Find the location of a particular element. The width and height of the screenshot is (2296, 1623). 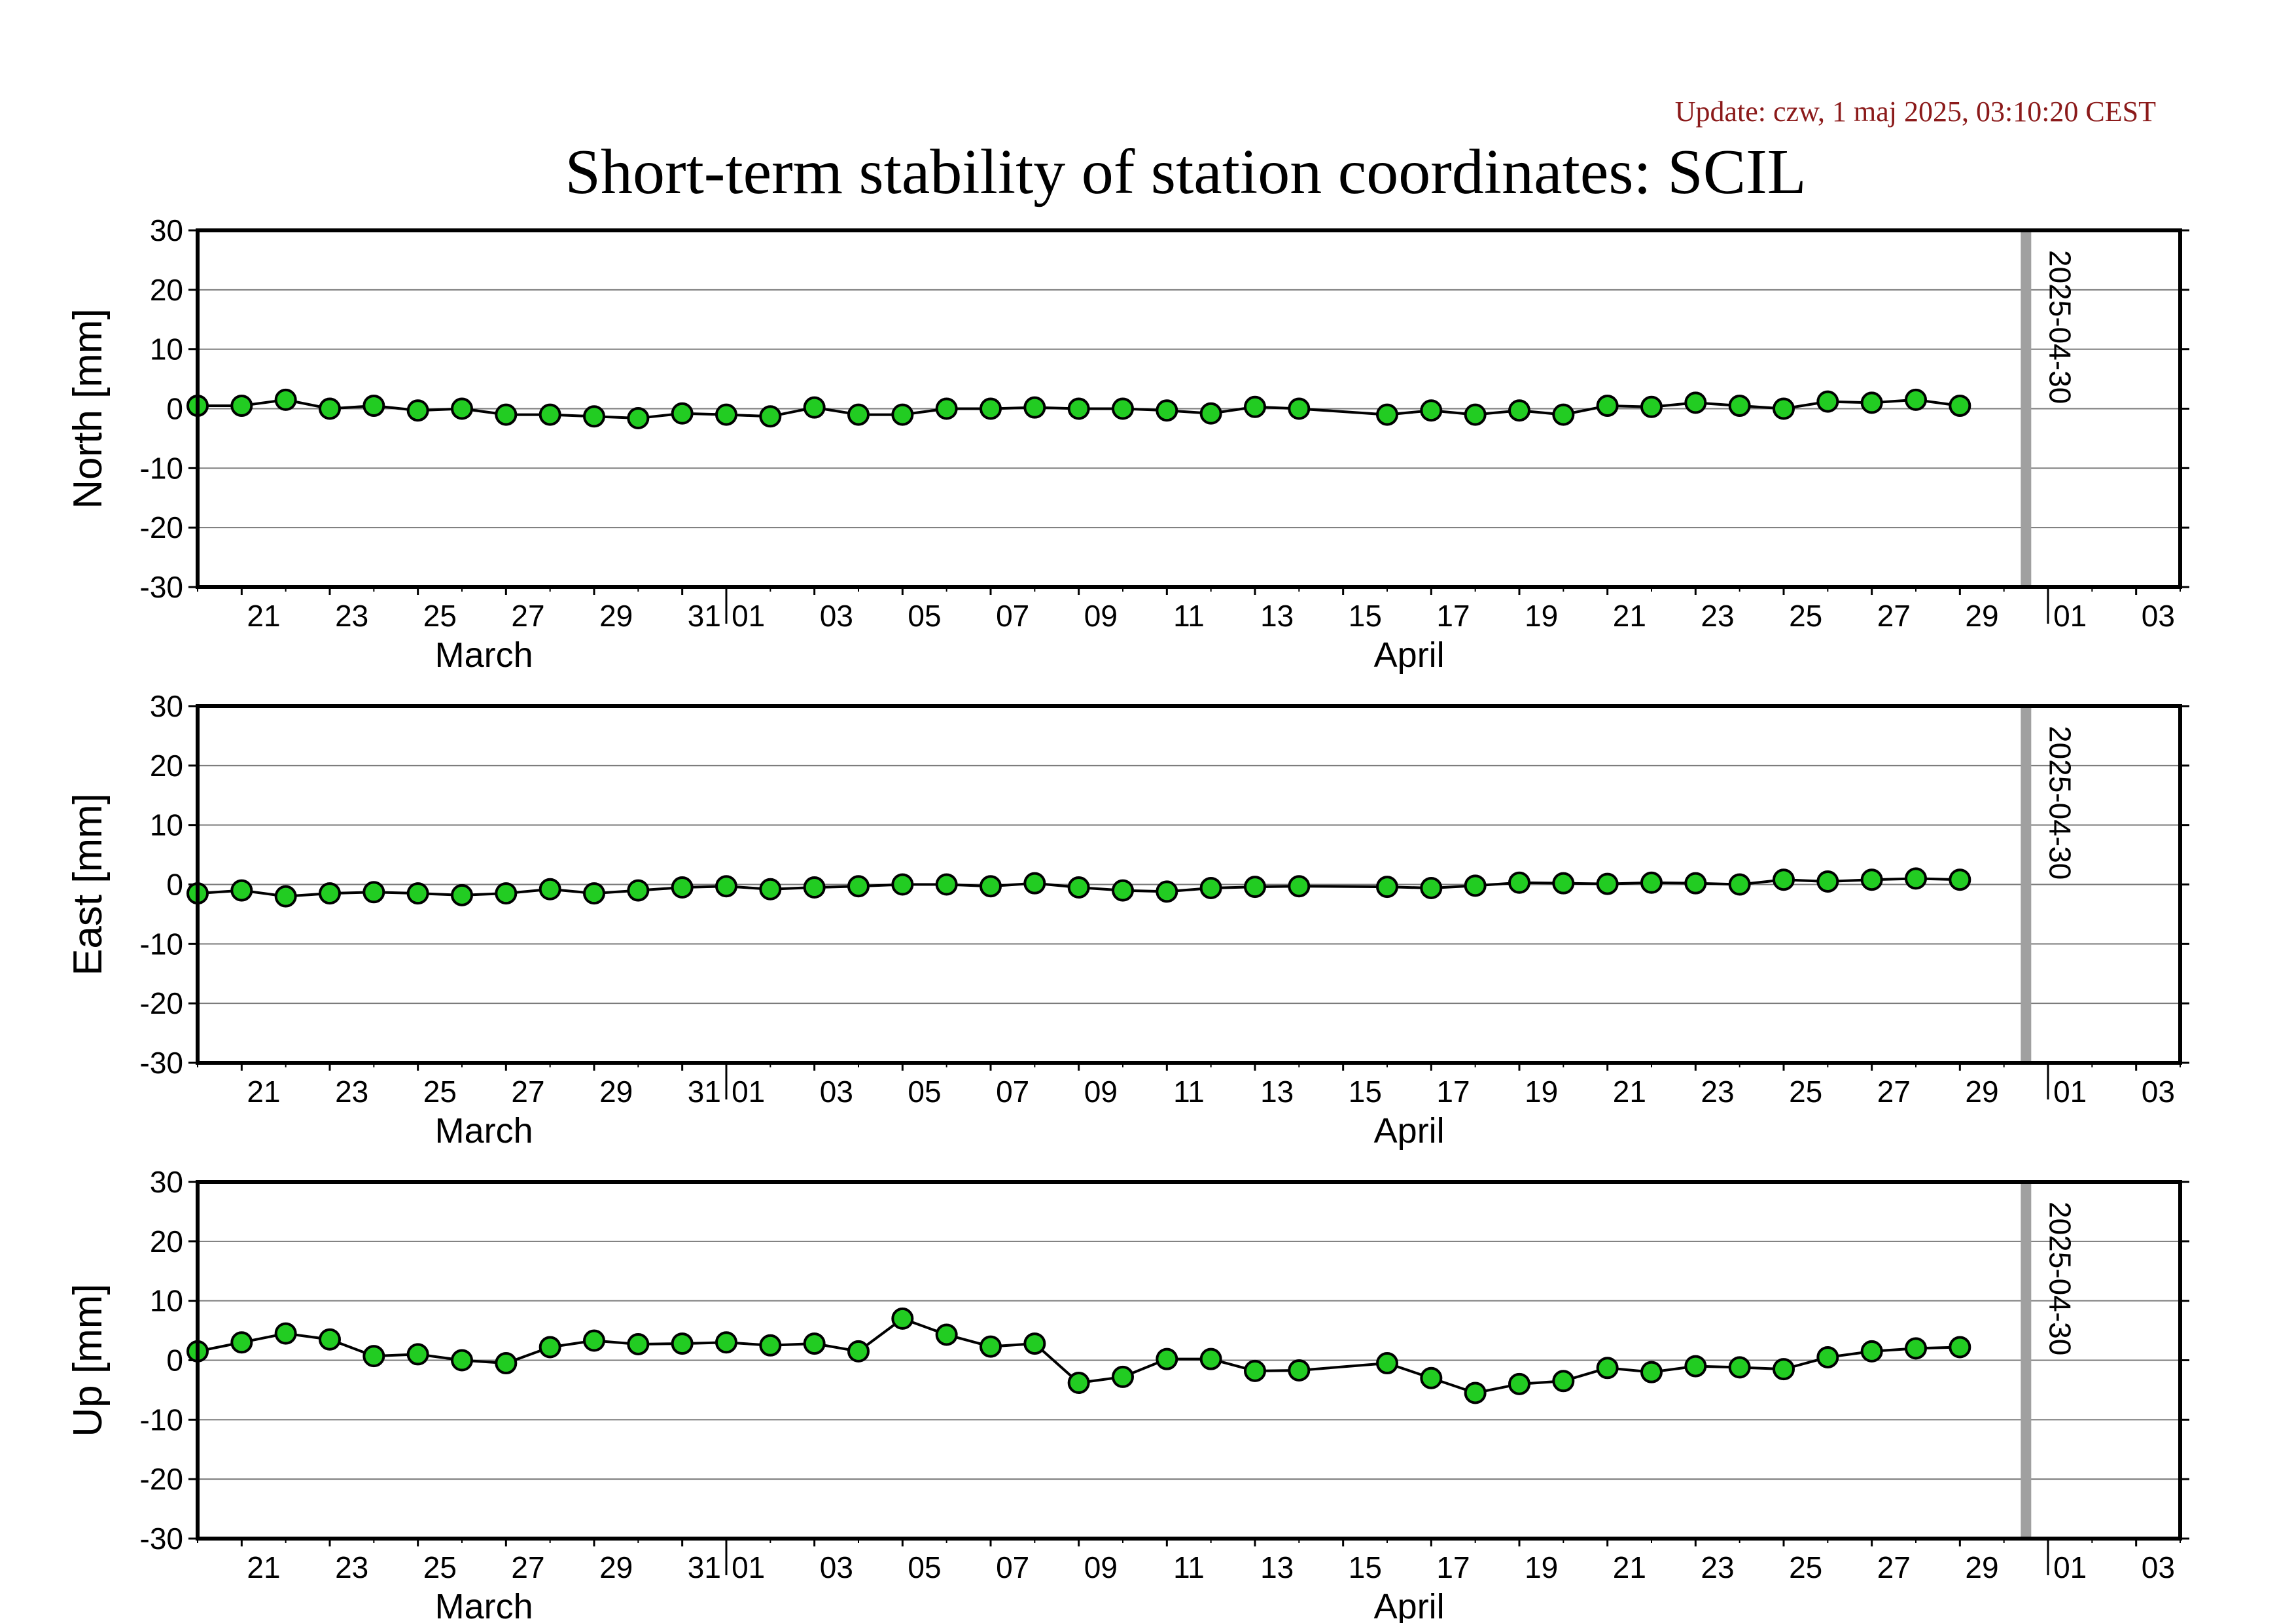

x-tick-label: 11 is located at coordinates (1189, 616).